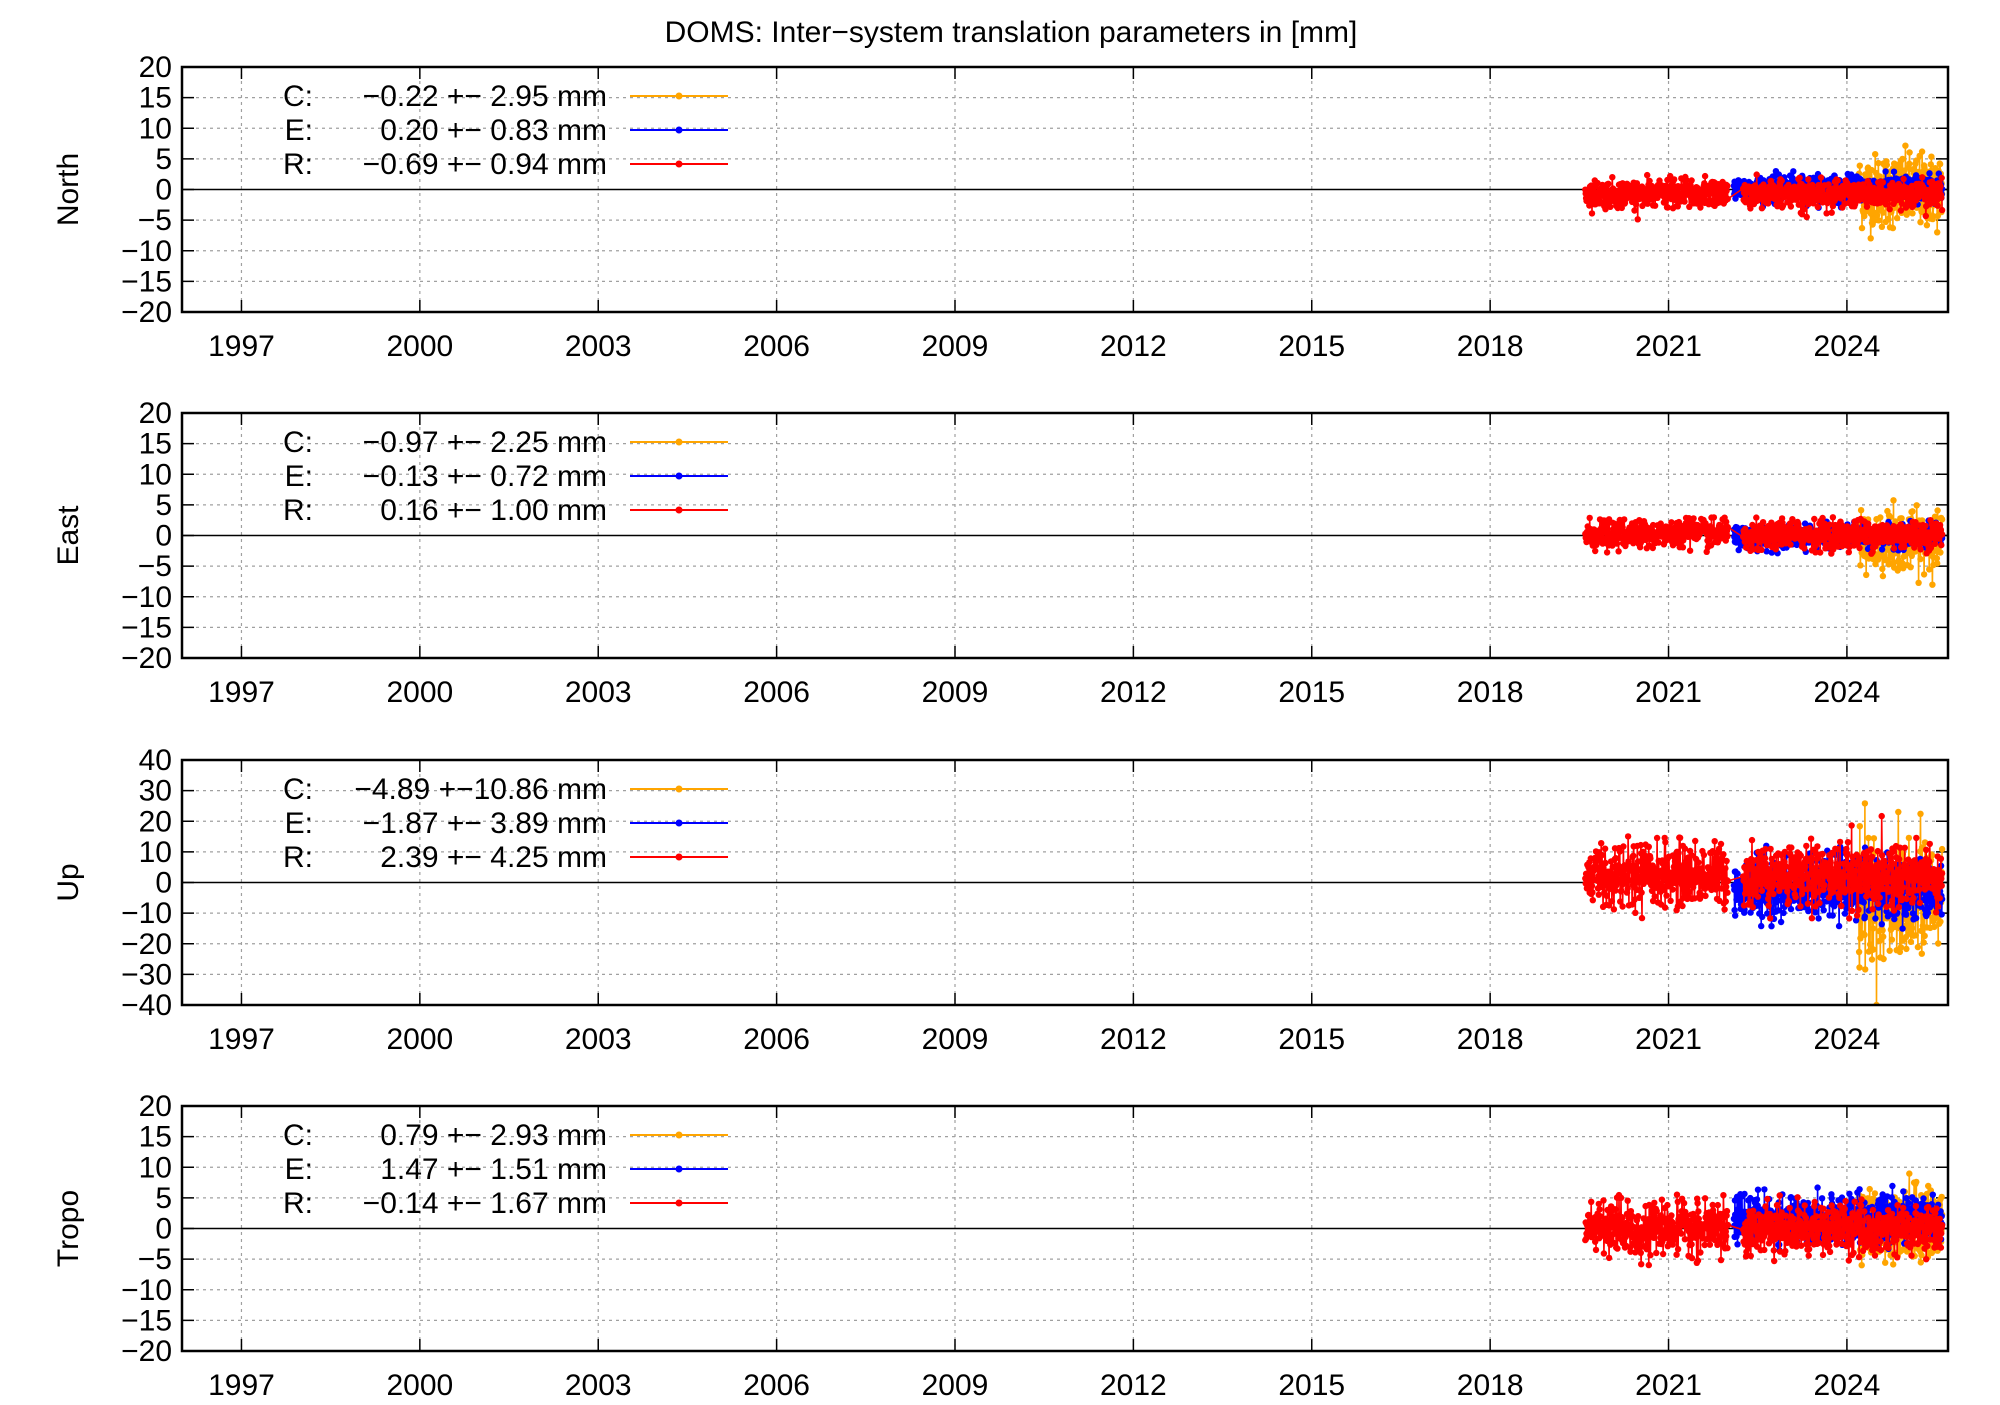  I want to click on y-tick-label: −40, so click(146, 1005).